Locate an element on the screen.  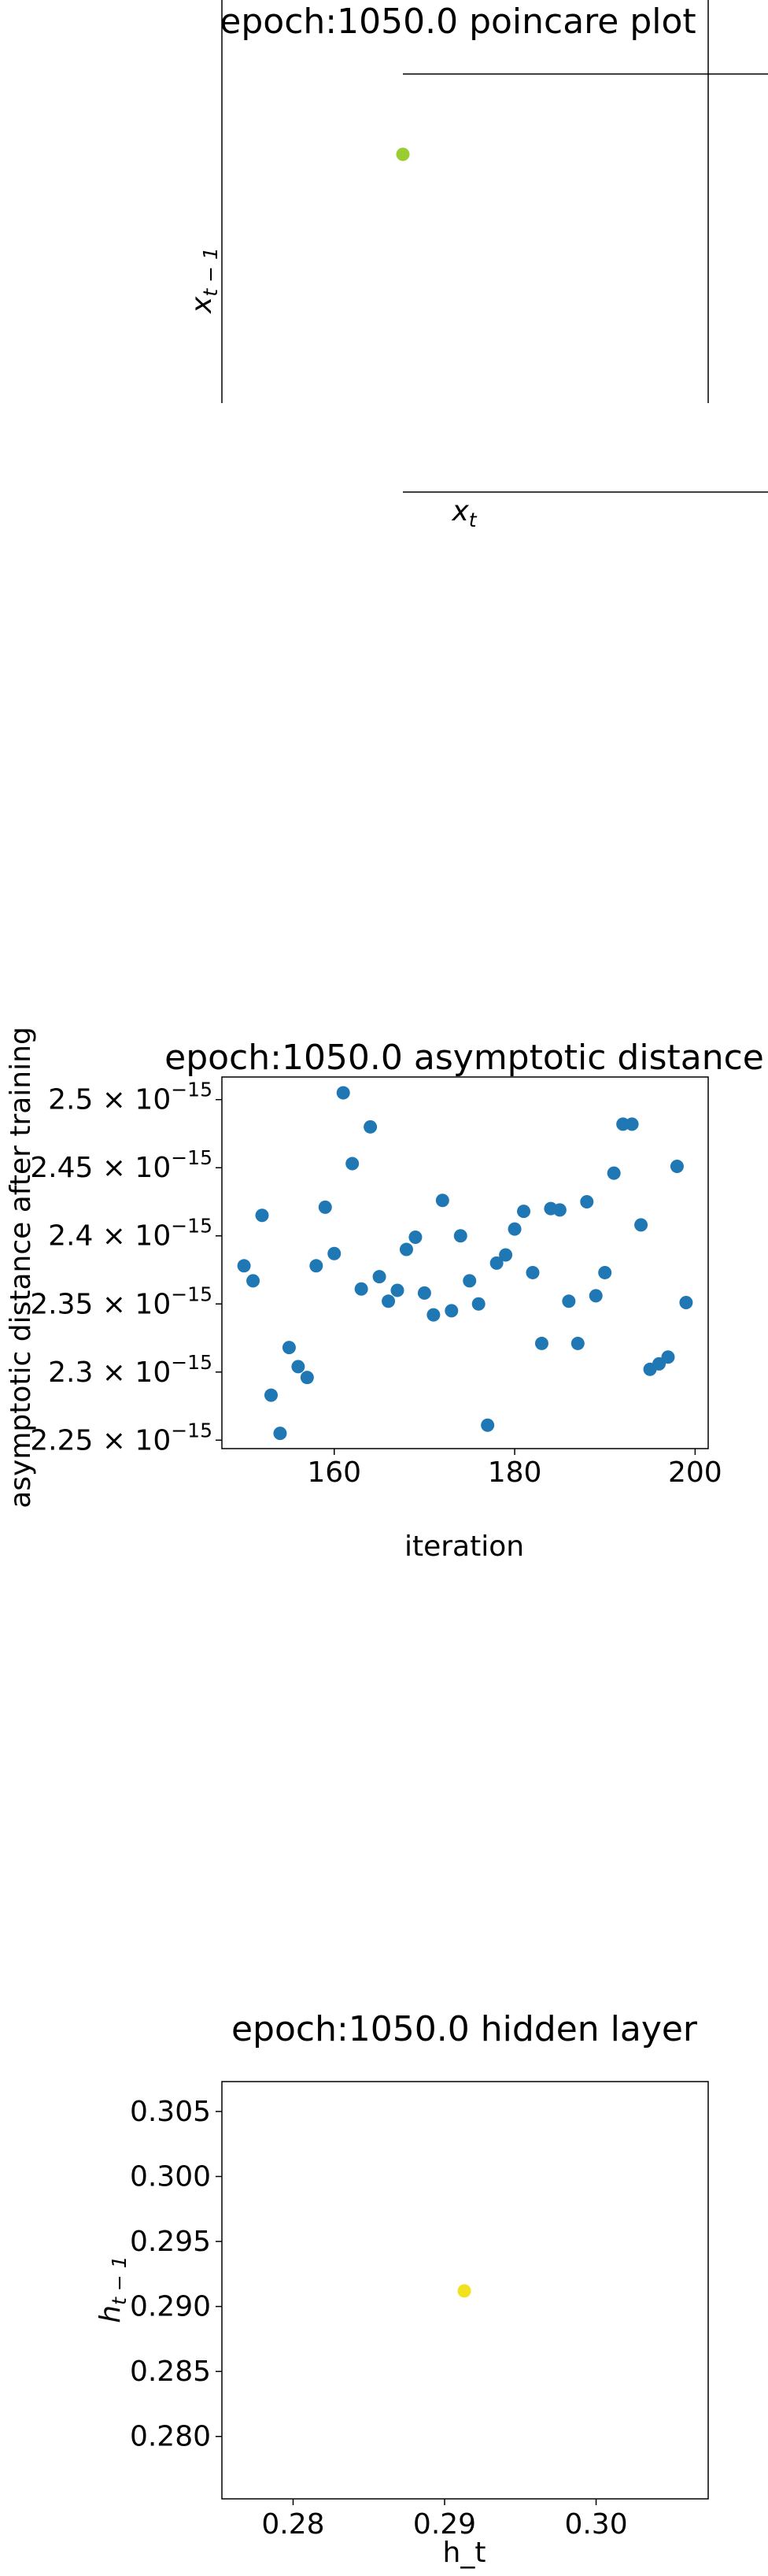
asymptotic-xtick-label: 160 is located at coordinates (334, 1472).